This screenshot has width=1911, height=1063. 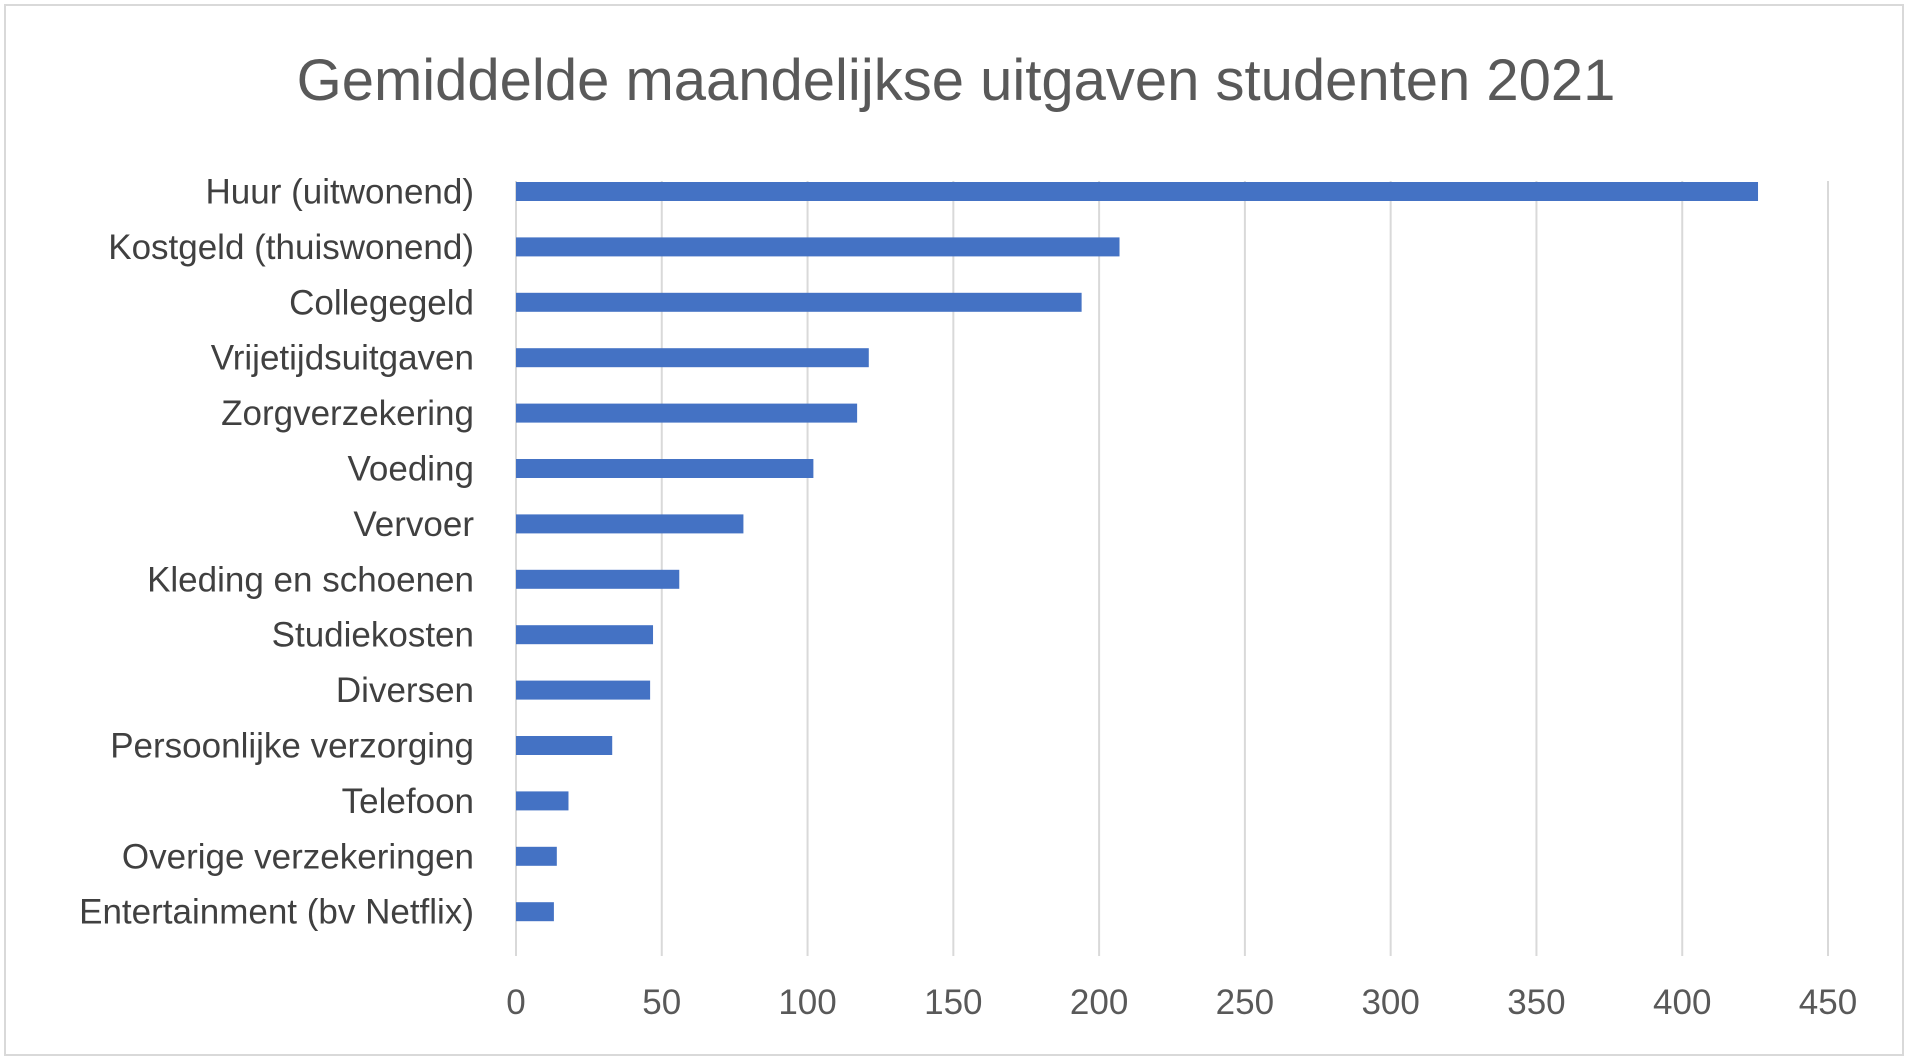 I want to click on x-tick-label: 200, so click(x=1099, y=1002).